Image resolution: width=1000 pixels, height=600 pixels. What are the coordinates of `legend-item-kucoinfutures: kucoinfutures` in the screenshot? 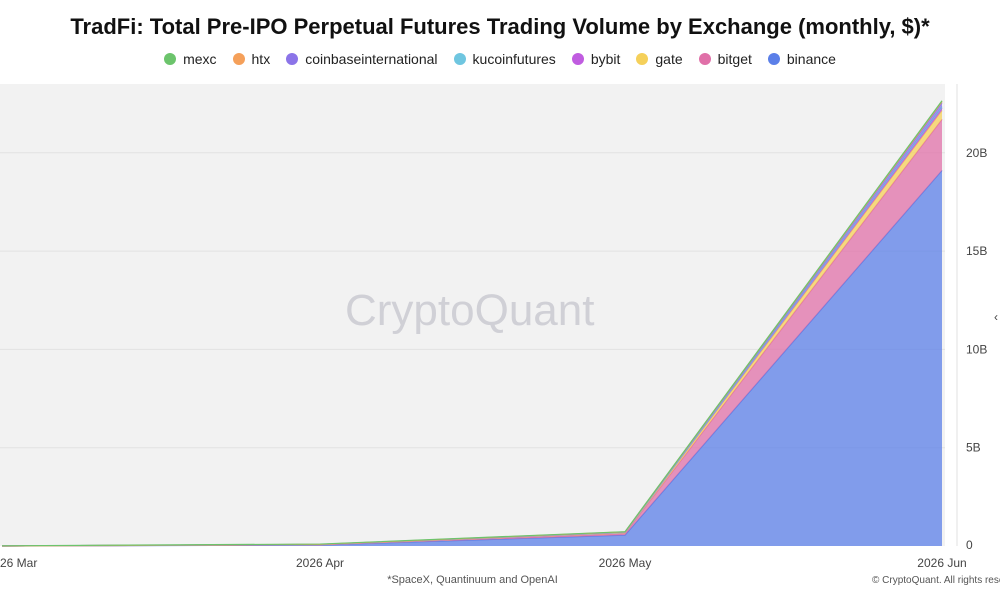 It's located at (504, 59).